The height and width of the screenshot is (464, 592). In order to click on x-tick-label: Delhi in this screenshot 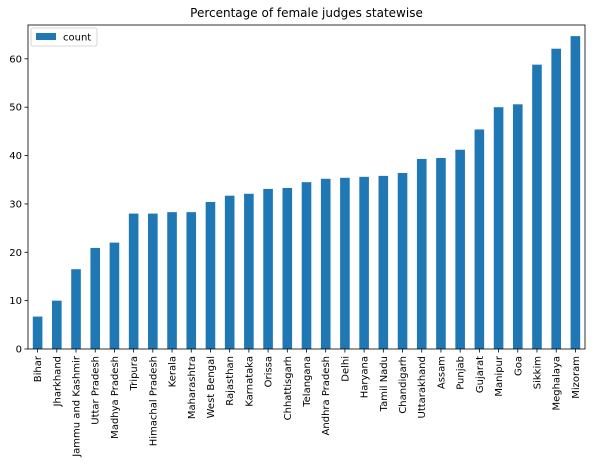, I will do `click(345, 369)`.